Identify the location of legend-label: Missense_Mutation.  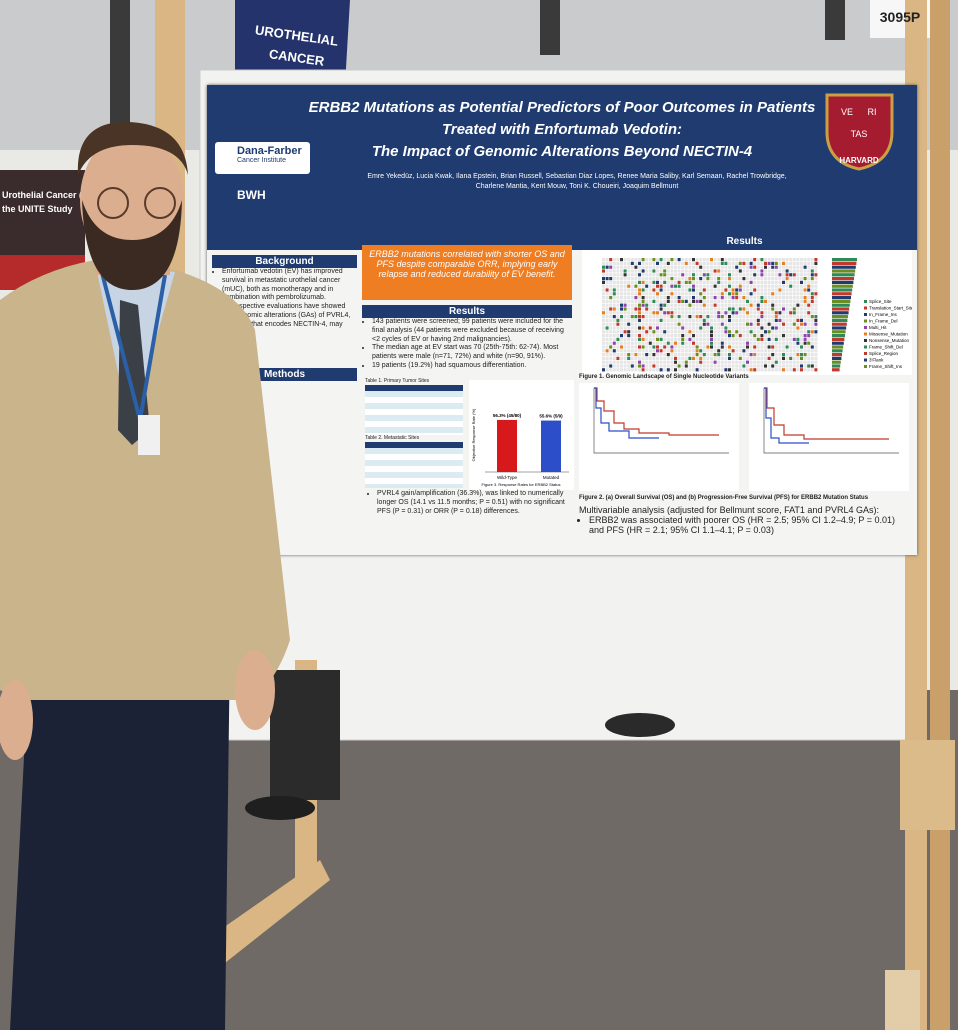
(888, 334).